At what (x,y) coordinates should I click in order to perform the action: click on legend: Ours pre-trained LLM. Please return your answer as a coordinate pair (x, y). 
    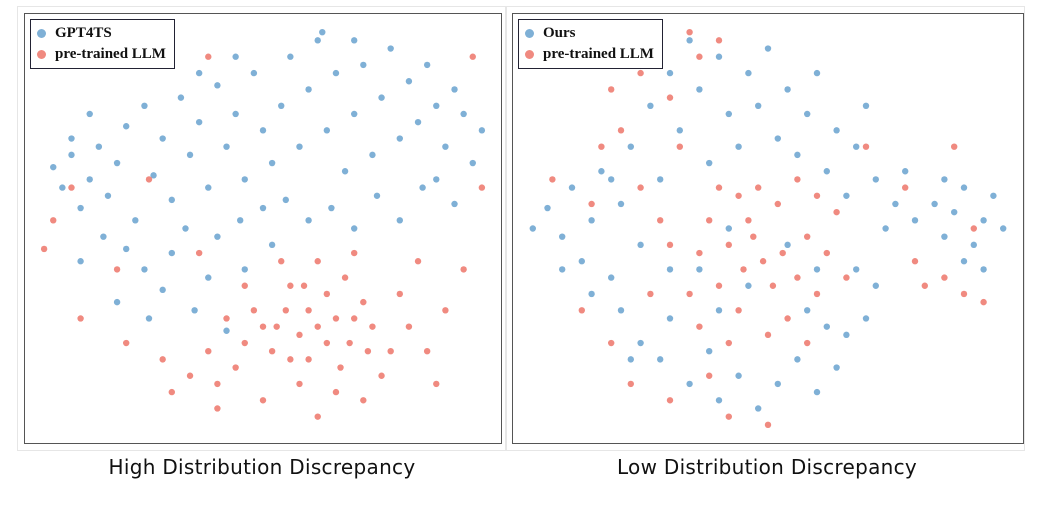
    Looking at the image, I should click on (590, 44).